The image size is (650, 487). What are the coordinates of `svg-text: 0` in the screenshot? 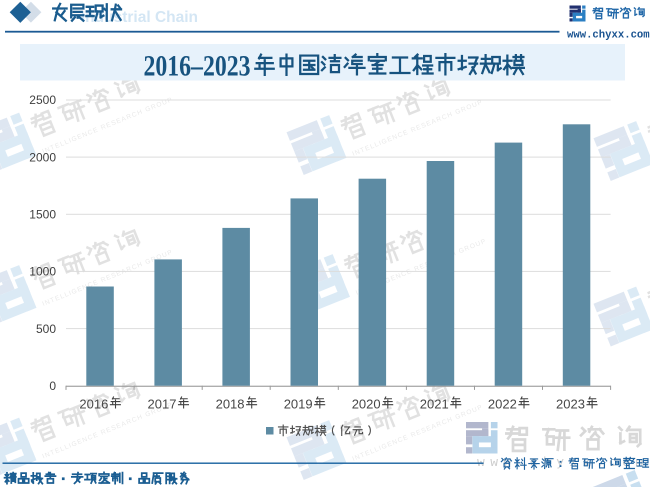 It's located at (52, 386).